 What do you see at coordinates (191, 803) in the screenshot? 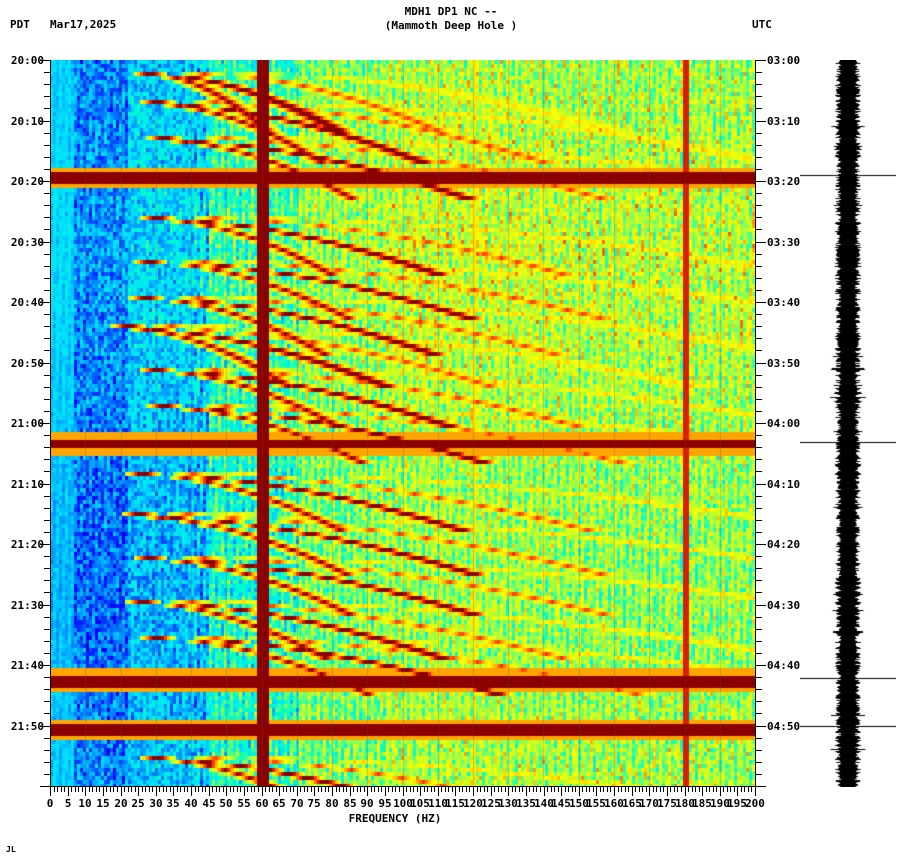
I see `frequency-label: 40` at bounding box center [191, 803].